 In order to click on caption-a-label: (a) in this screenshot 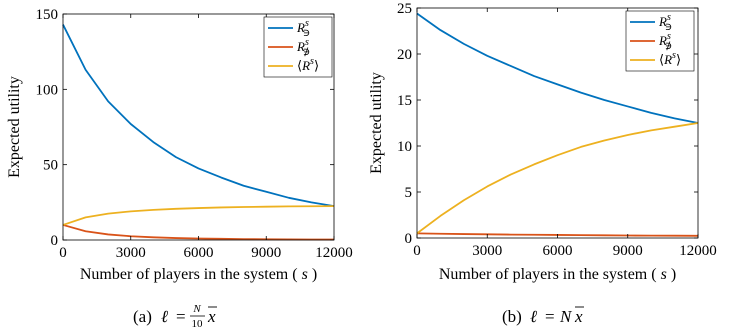, I will do `click(142, 316)`.